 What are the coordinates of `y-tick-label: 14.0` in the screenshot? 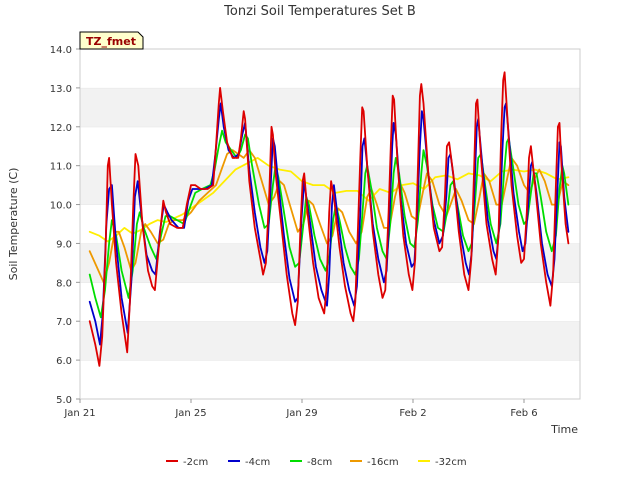 It's located at (61, 50).